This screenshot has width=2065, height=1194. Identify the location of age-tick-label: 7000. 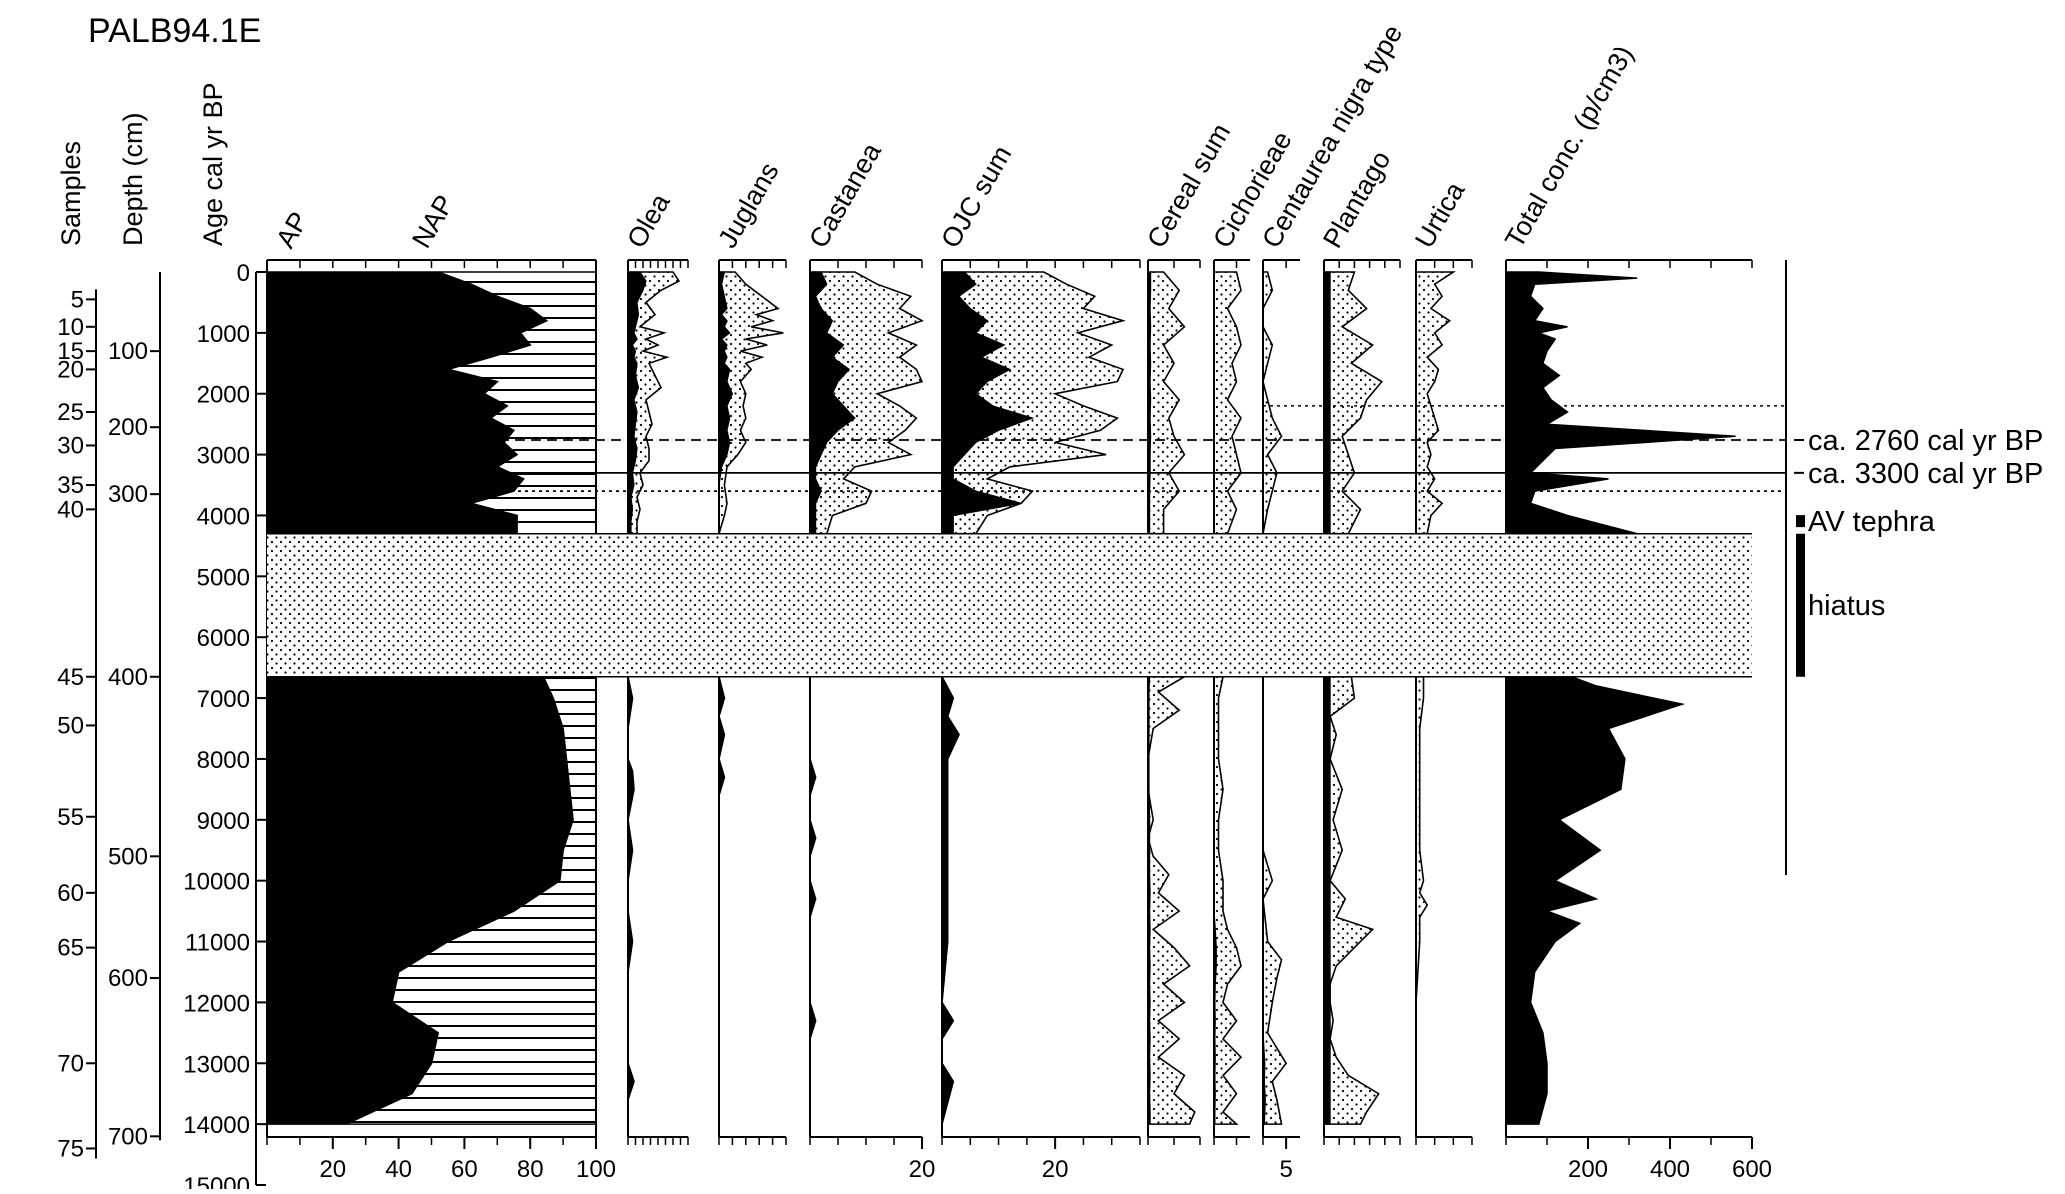
(223, 699).